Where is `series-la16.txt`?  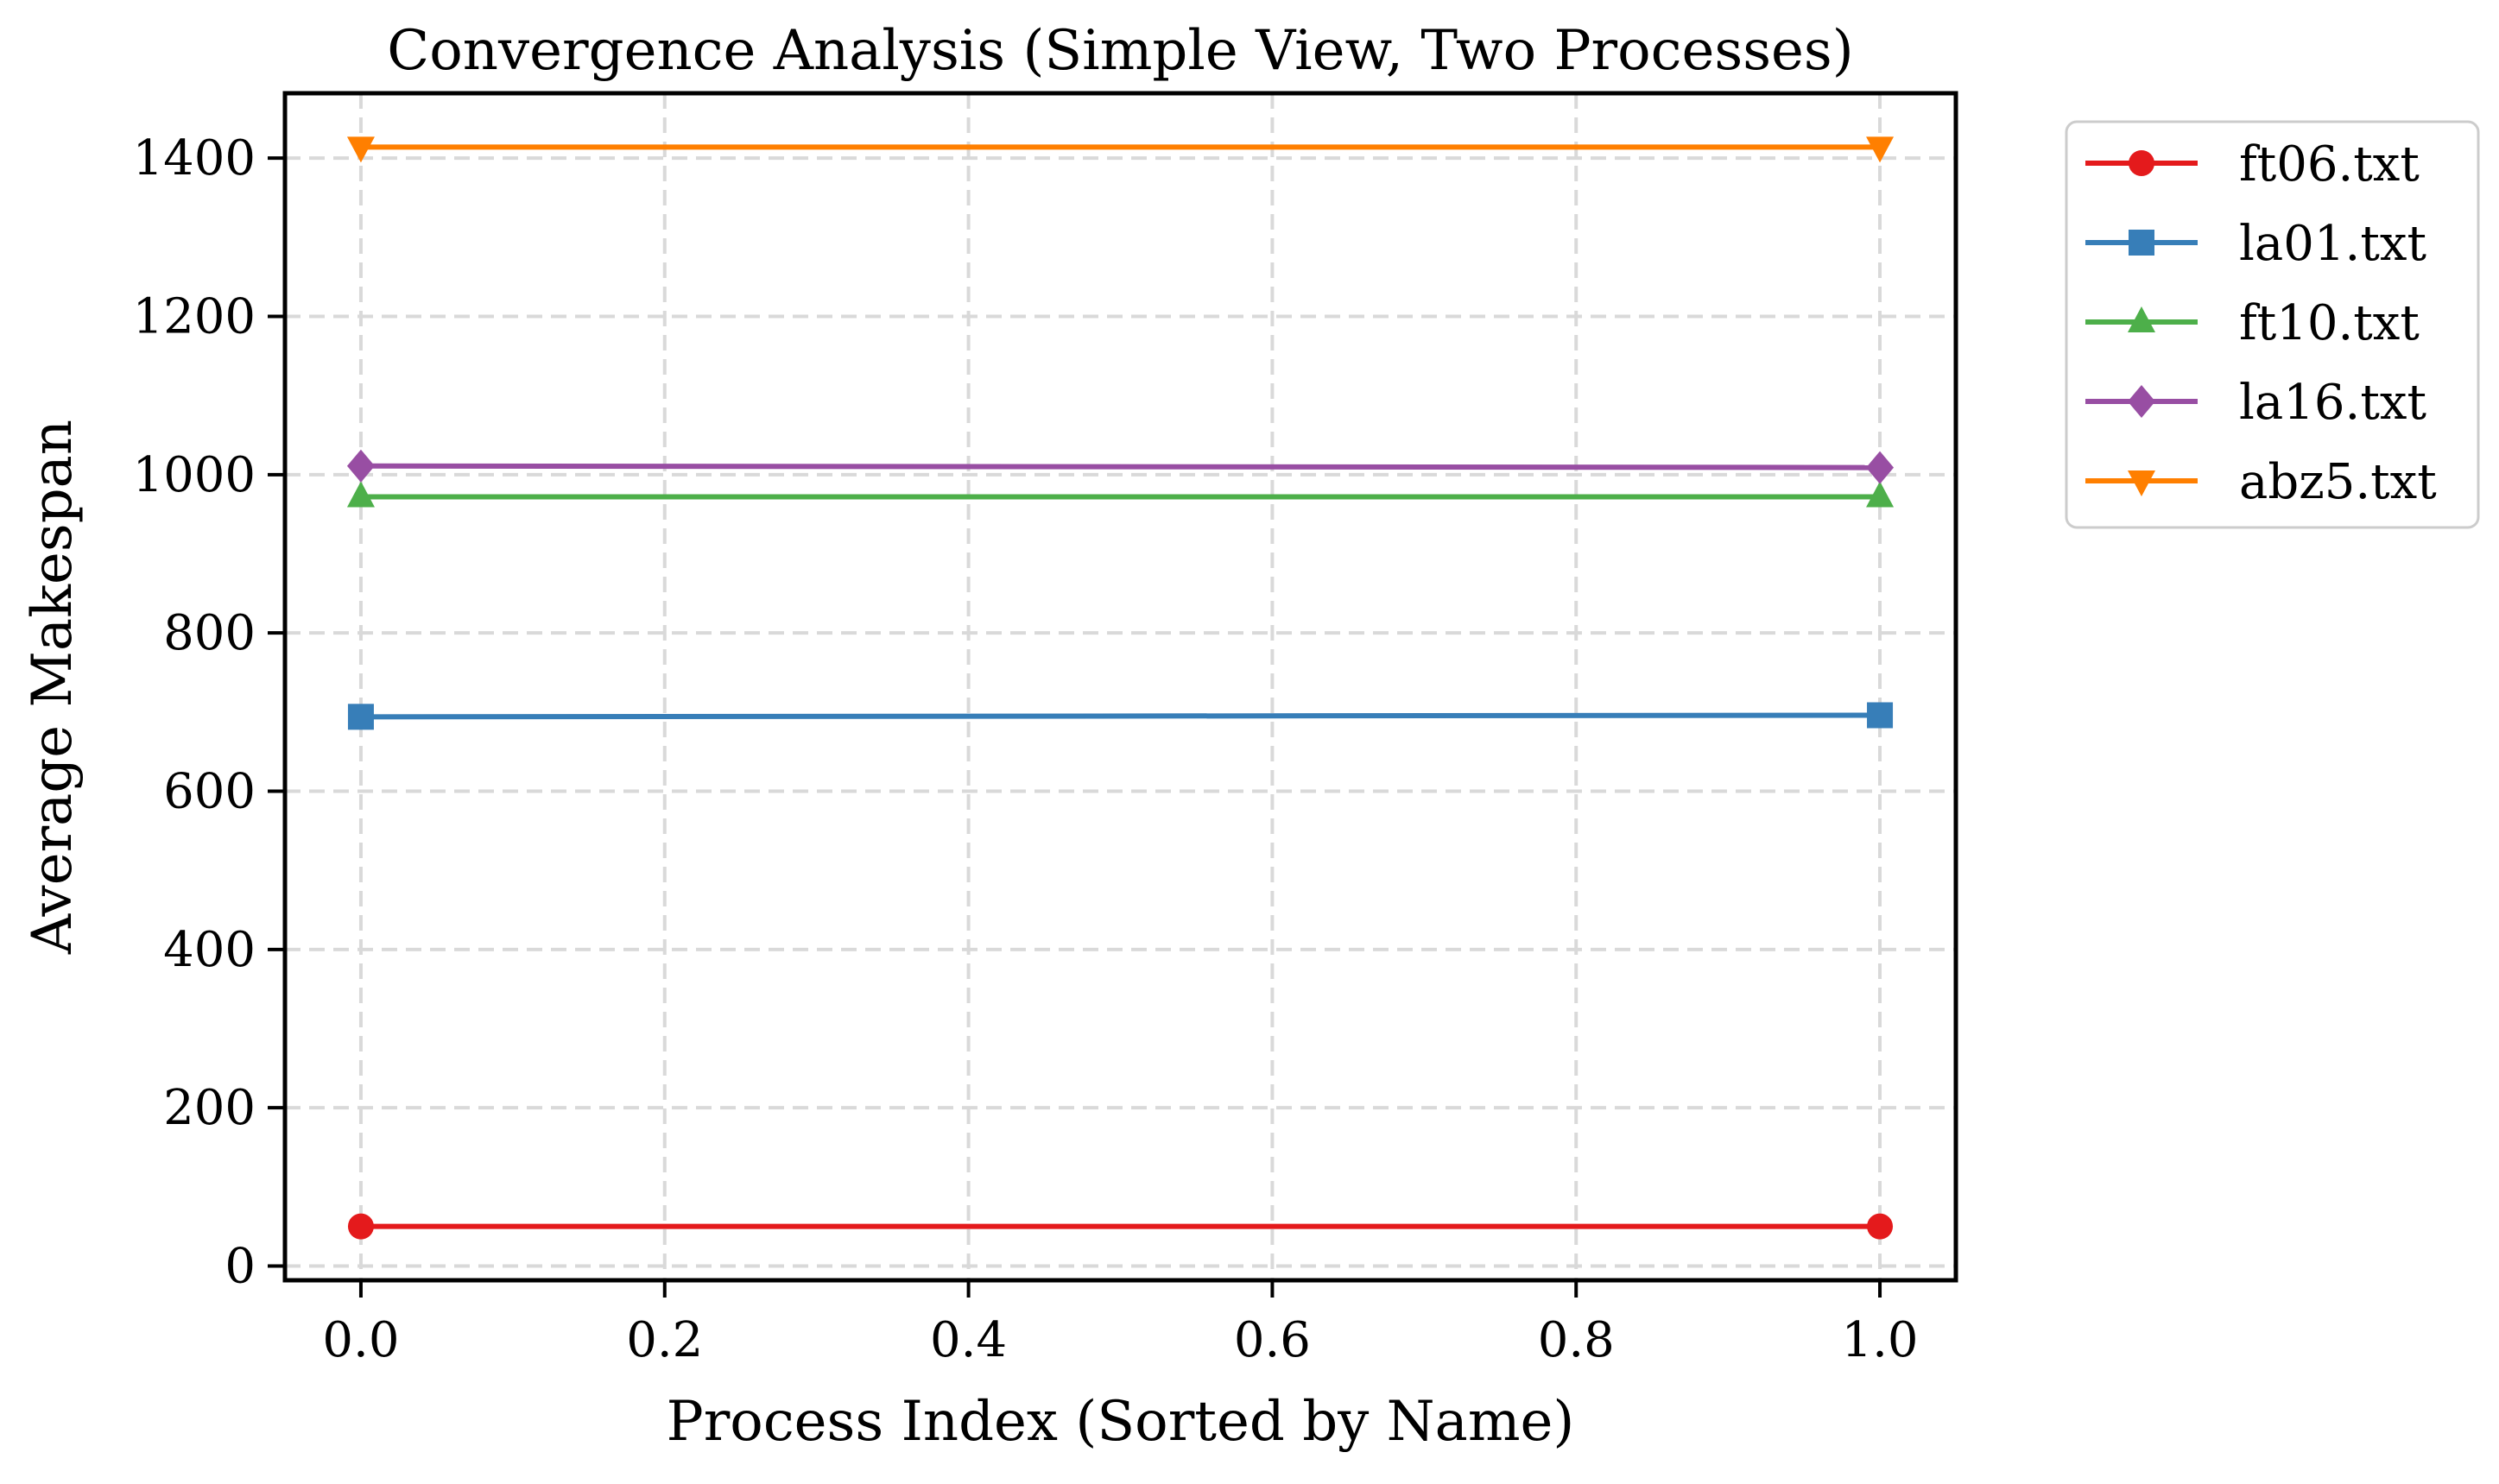 series-la16.txt is located at coordinates (1120, 466).